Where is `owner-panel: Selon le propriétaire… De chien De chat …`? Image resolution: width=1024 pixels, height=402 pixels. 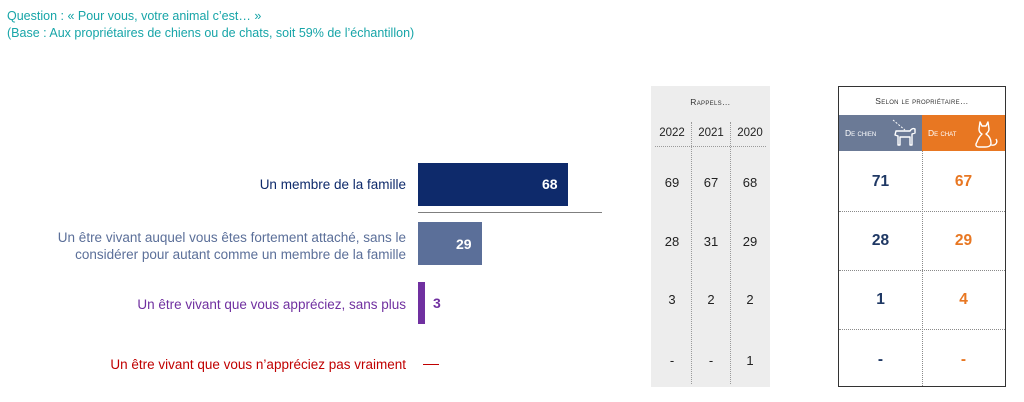
owner-panel: Selon le propriétaire… De chien De chat … is located at coordinates (922, 236).